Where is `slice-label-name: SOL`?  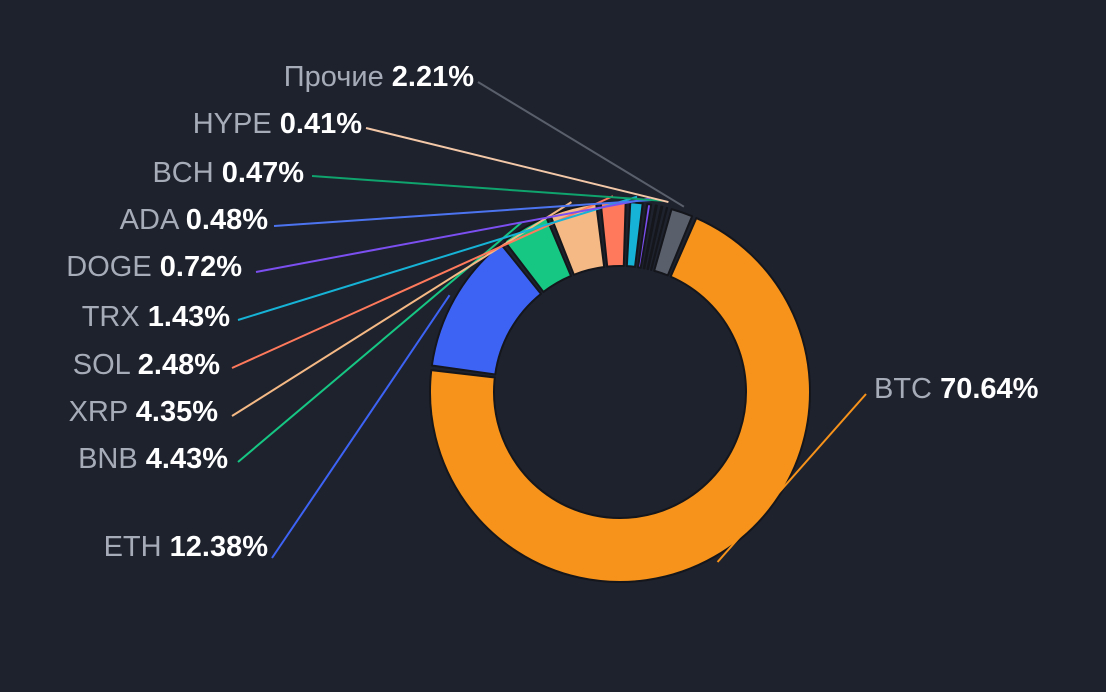
slice-label-name: SOL is located at coordinates (105, 365).